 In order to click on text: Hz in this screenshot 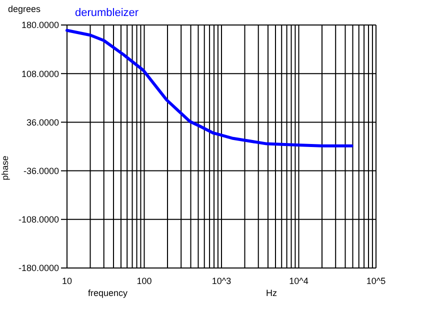, I will do `click(272, 293)`.